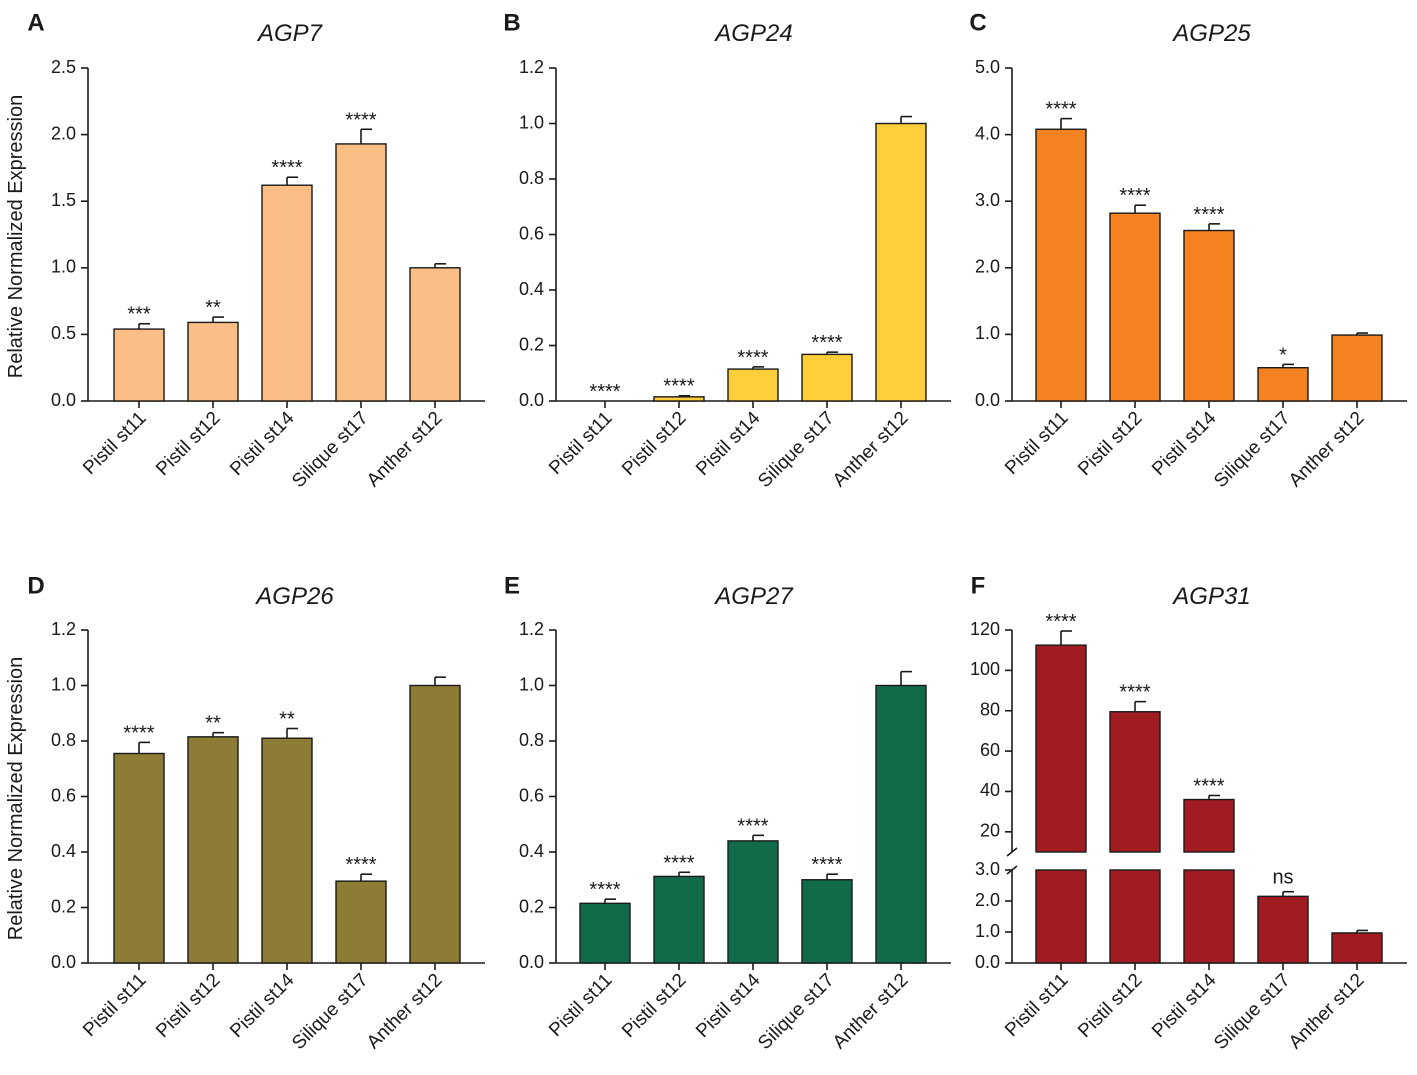 This screenshot has width=1417, height=1075. I want to click on significance-label: ns, so click(1282, 878).